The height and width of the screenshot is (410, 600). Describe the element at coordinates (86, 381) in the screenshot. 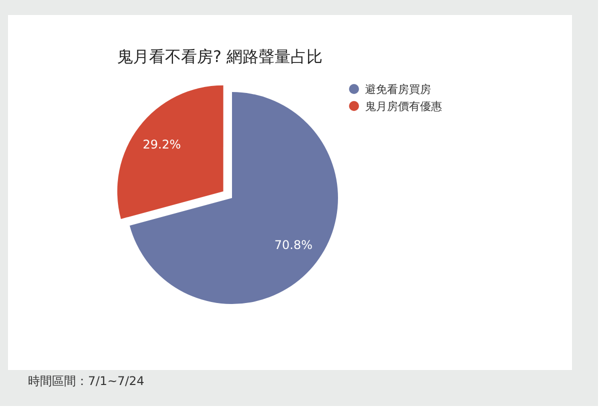

I see `text: 時間區間：7/1~7/24` at that location.